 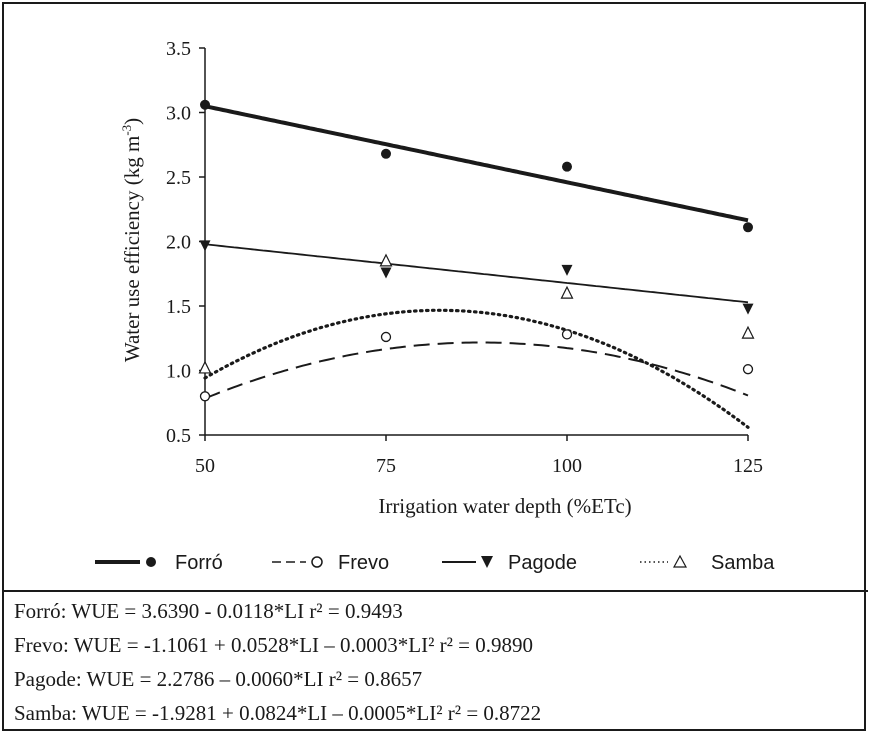 I want to click on y-axis-label-superscript: -3, so click(x=126, y=130).